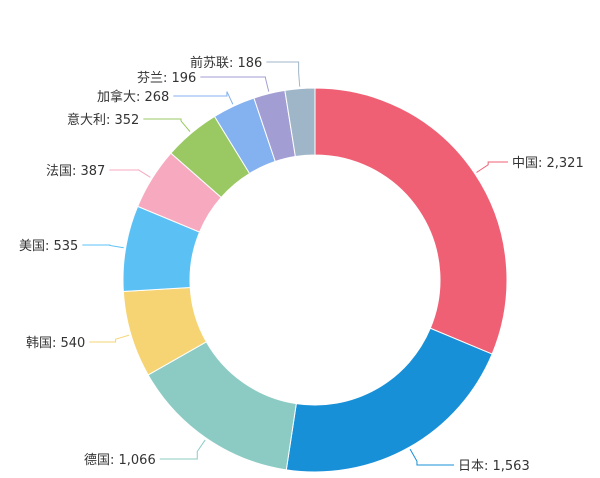  Describe the element at coordinates (548, 163) in the screenshot. I see `slice-label-0: 中国: 2,321` at that location.